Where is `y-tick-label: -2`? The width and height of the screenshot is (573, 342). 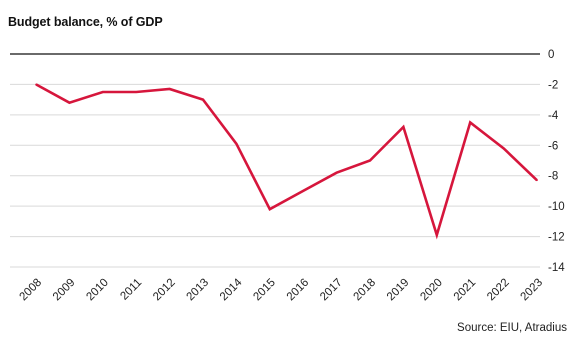
y-tick-label: -2 is located at coordinates (553, 85).